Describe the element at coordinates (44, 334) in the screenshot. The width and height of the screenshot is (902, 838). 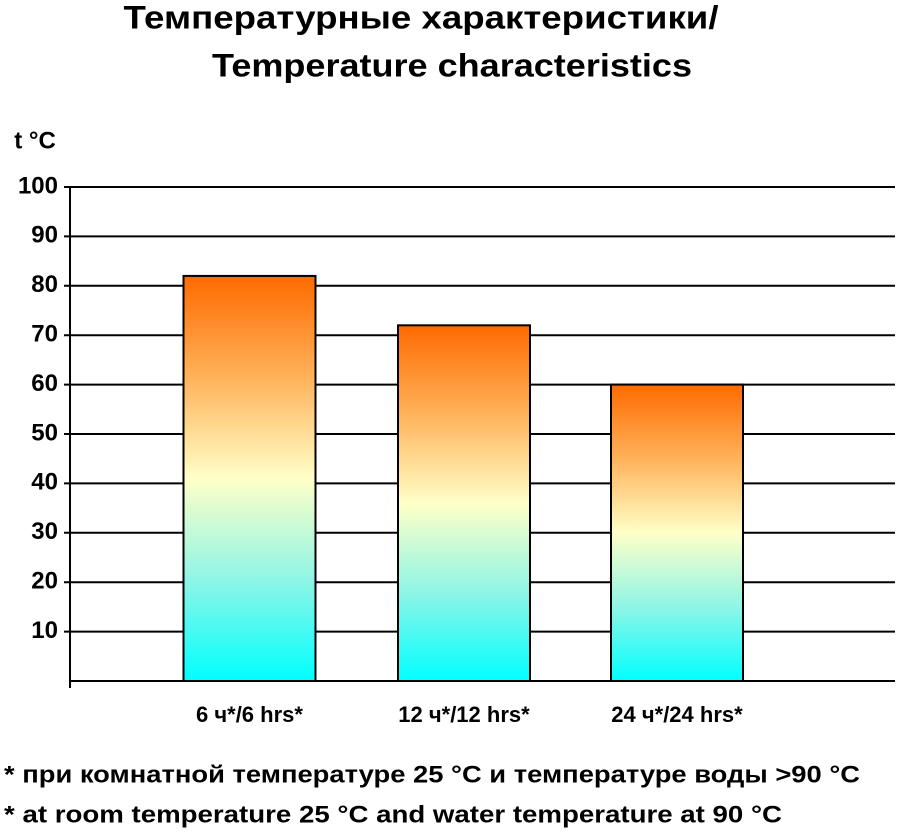
I see `y-tick-label: 70` at that location.